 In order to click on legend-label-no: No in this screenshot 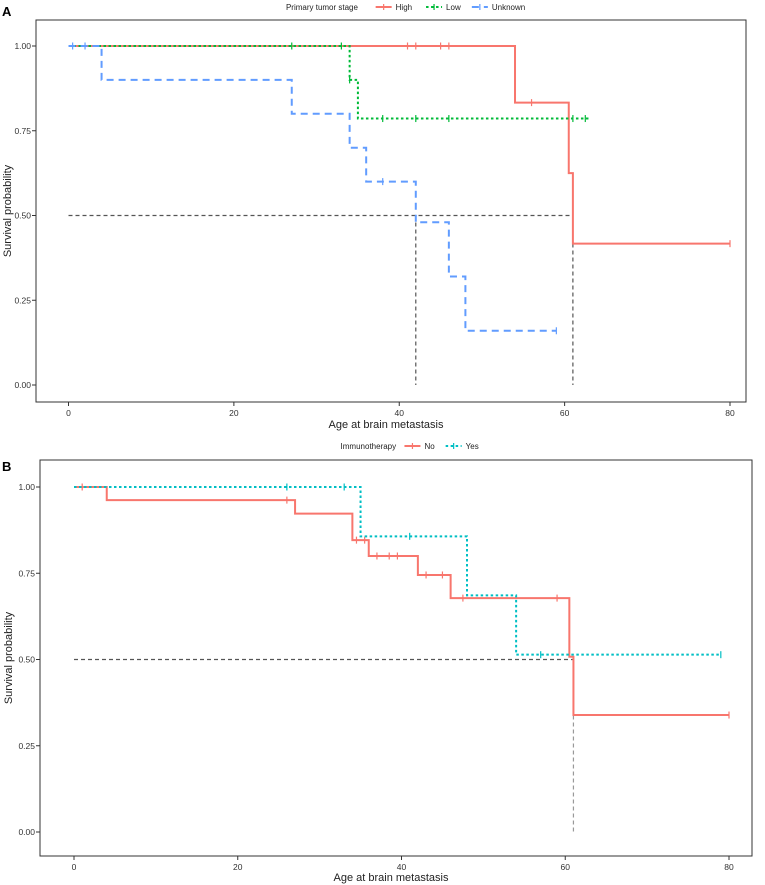, I will do `click(429, 446)`.